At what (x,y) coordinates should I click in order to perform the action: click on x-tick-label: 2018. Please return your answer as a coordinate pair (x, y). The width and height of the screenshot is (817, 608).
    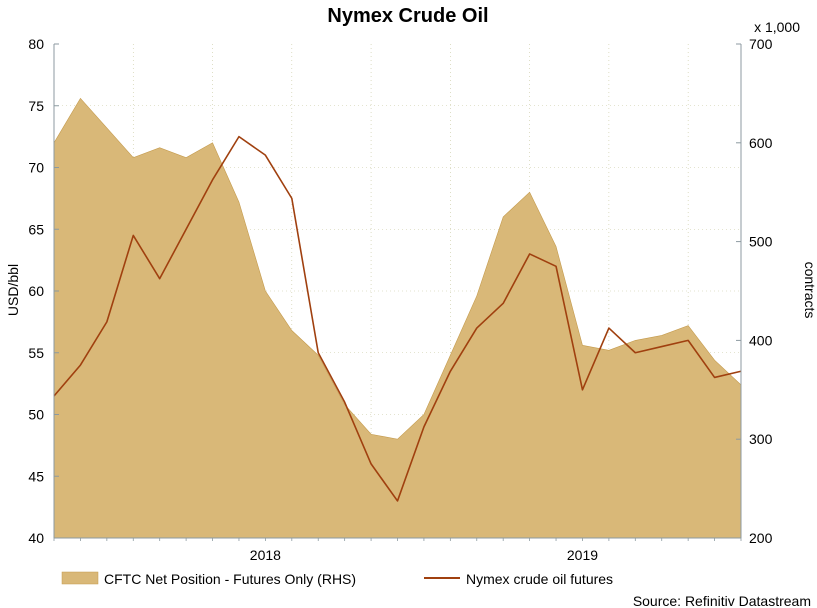
    Looking at the image, I should click on (265, 555).